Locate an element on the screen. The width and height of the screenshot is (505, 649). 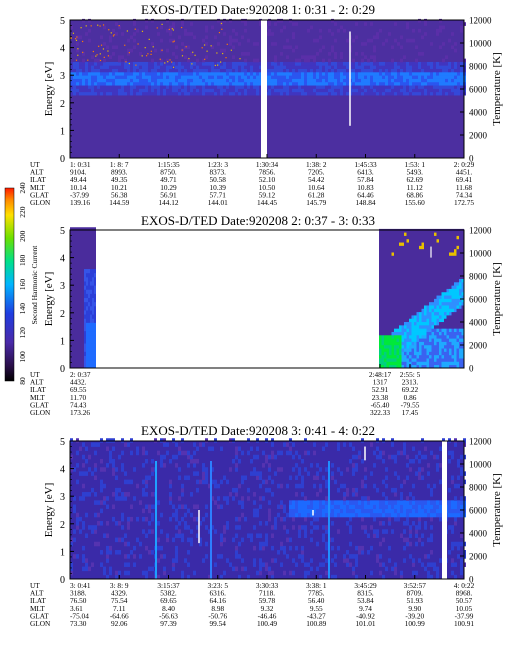
ephemeris-value: 74.34 is located at coordinates (464, 194).